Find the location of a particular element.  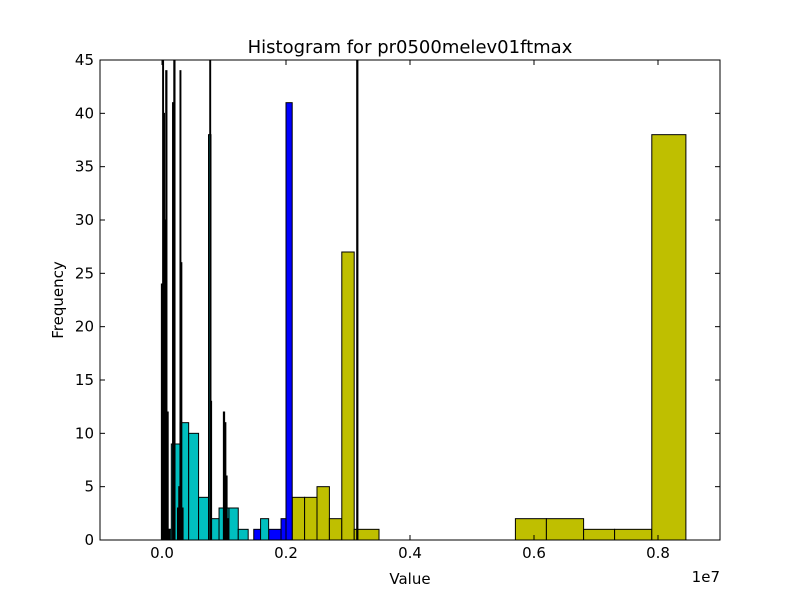

x-tick-label: 0.2 is located at coordinates (286, 553).